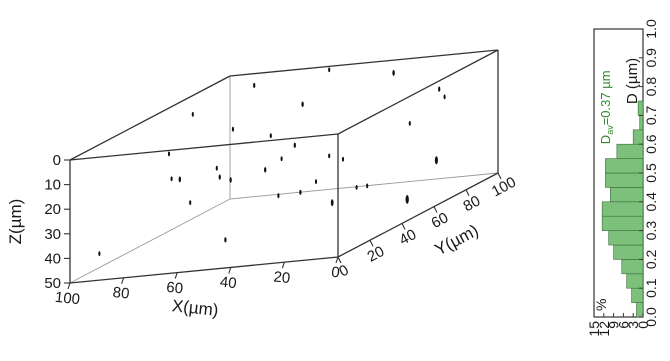 The image size is (670, 361). What do you see at coordinates (57, 160) in the screenshot?
I see `z-axis-tick-label: 0` at bounding box center [57, 160].